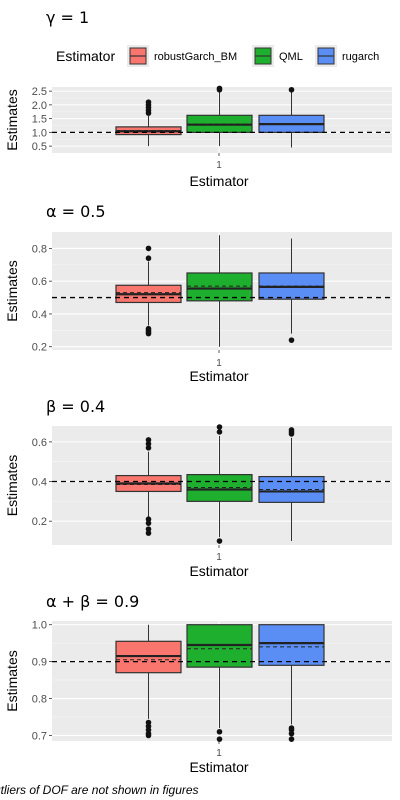 The image size is (400, 800). What do you see at coordinates (85, 56) in the screenshot?
I see `legend-title: Estimator` at bounding box center [85, 56].